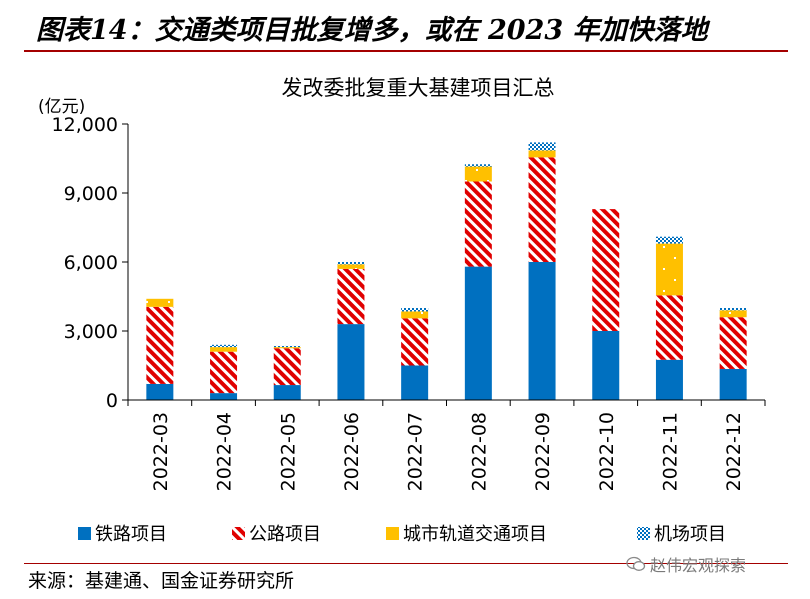 Image resolution: width=810 pixels, height=599 pixels. I want to click on x-tick-label: 2022-09, so click(543, 451).